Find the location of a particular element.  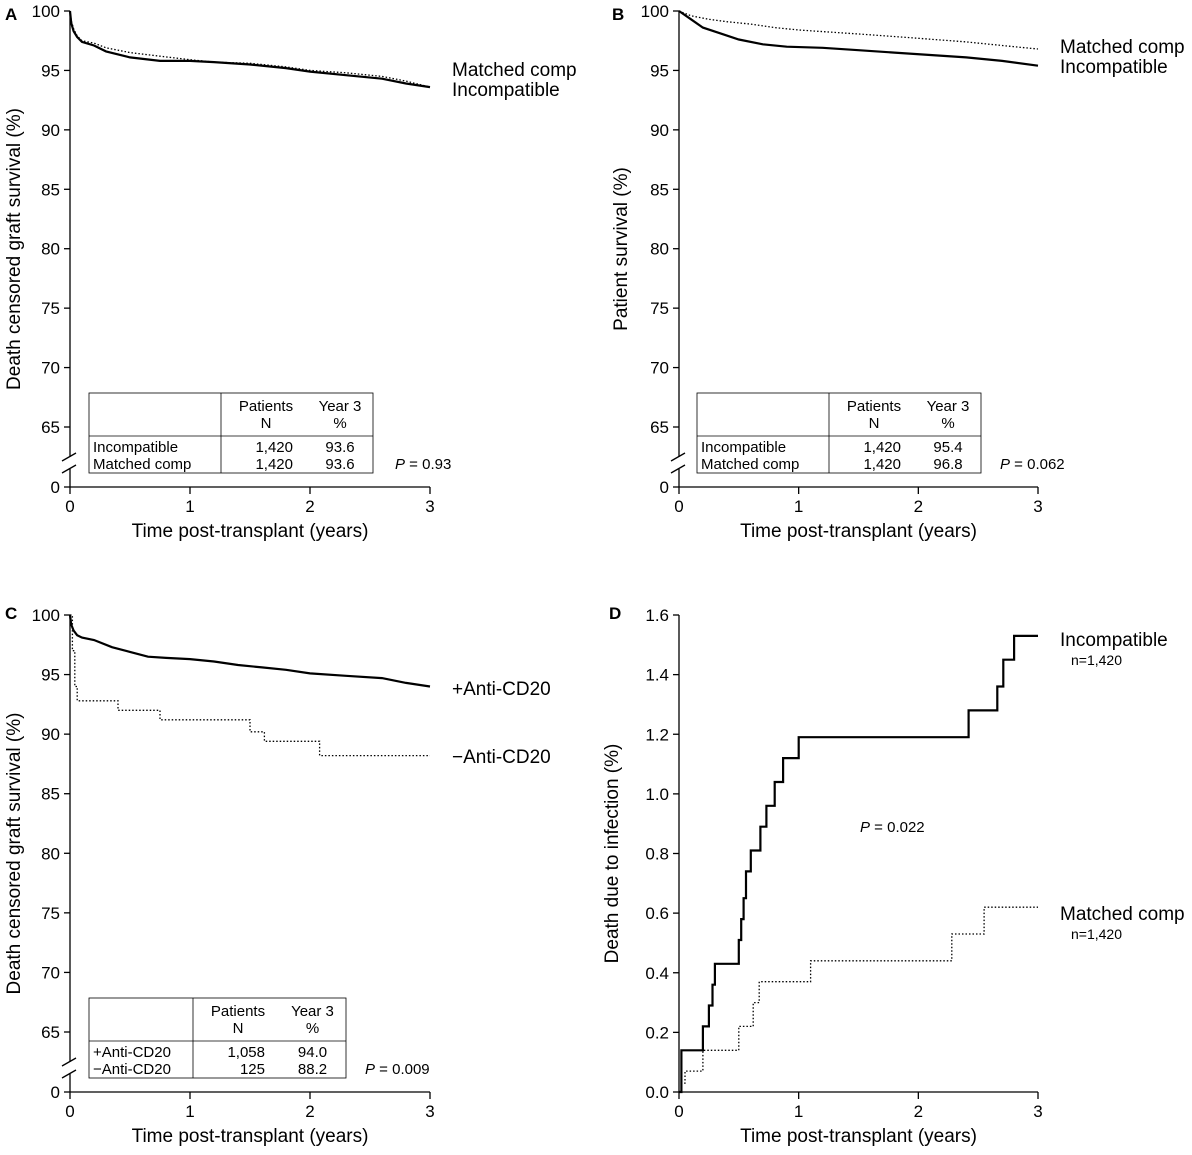

y-tick-label: 65 is located at coordinates (50, 427).